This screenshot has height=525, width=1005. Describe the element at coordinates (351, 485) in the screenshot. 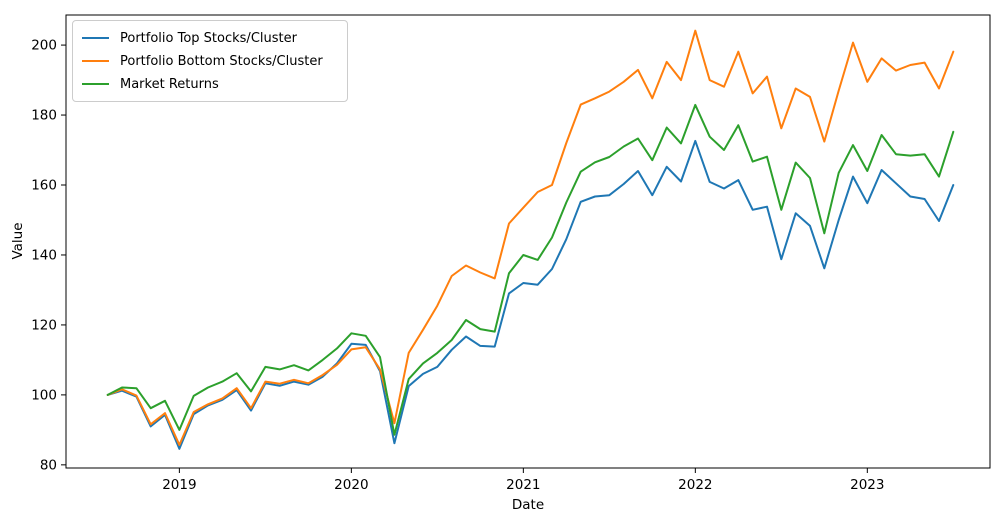

I see `x-tick-label: 2020` at that location.